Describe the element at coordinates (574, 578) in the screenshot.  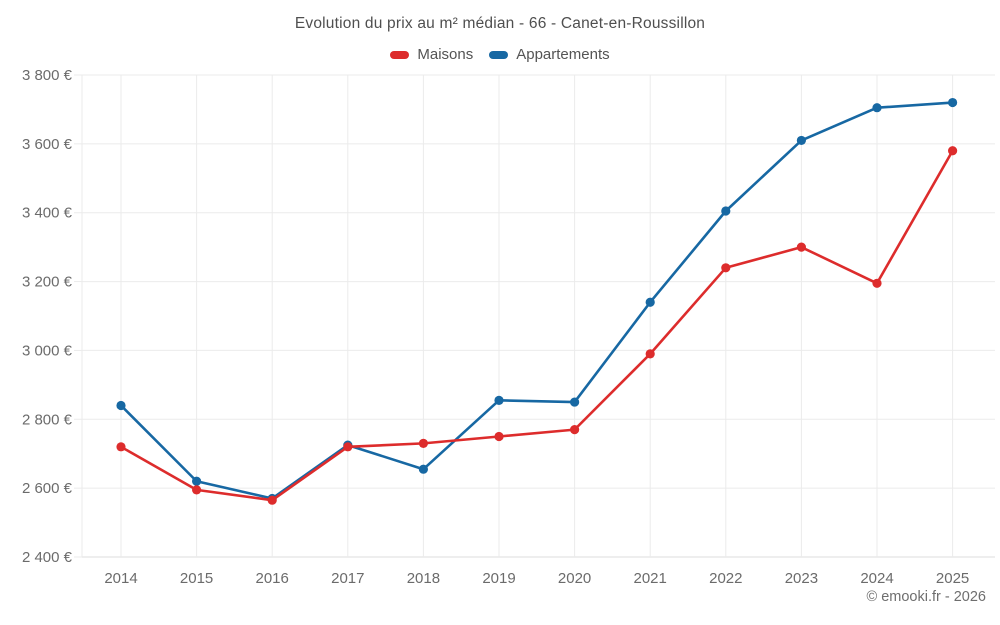
I see `x-axis-tick-label: 2020` at that location.